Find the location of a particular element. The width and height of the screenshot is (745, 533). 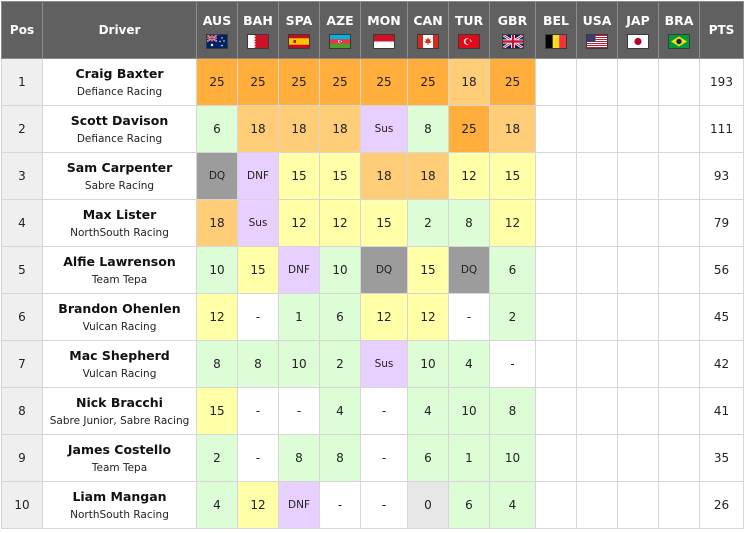

points-column-header: PTS is located at coordinates (721, 30).